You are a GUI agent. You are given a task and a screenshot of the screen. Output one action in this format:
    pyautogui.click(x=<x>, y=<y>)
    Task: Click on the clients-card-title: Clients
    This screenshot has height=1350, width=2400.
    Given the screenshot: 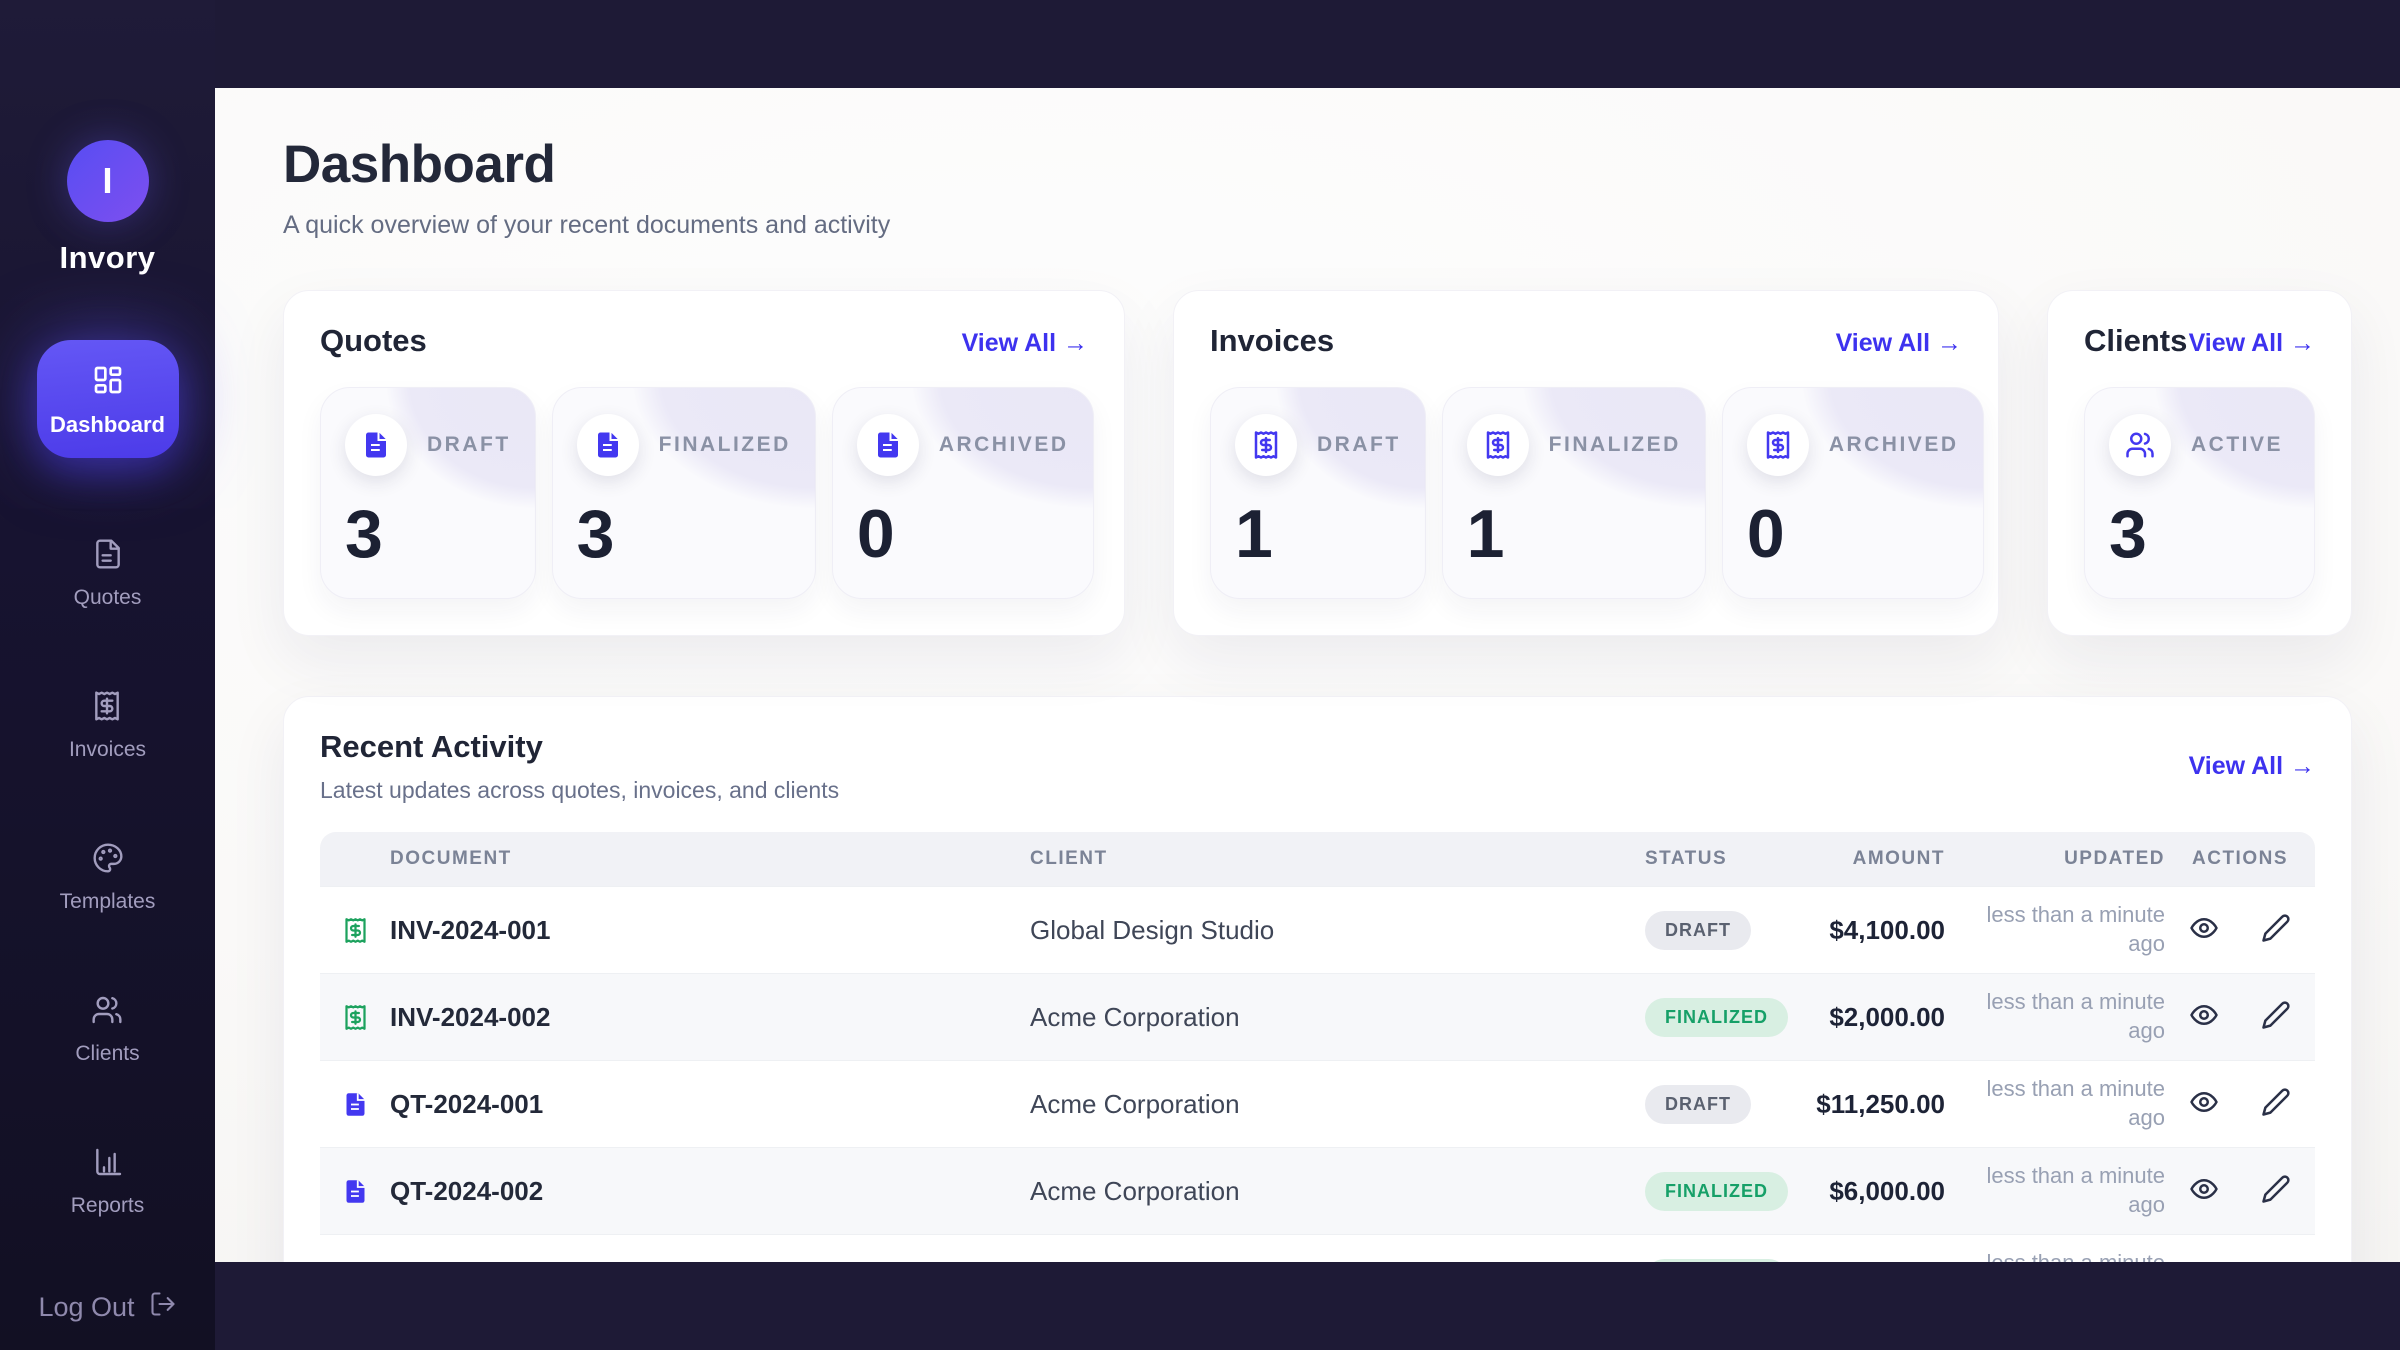 What is the action you would take?
    pyautogui.click(x=2136, y=340)
    